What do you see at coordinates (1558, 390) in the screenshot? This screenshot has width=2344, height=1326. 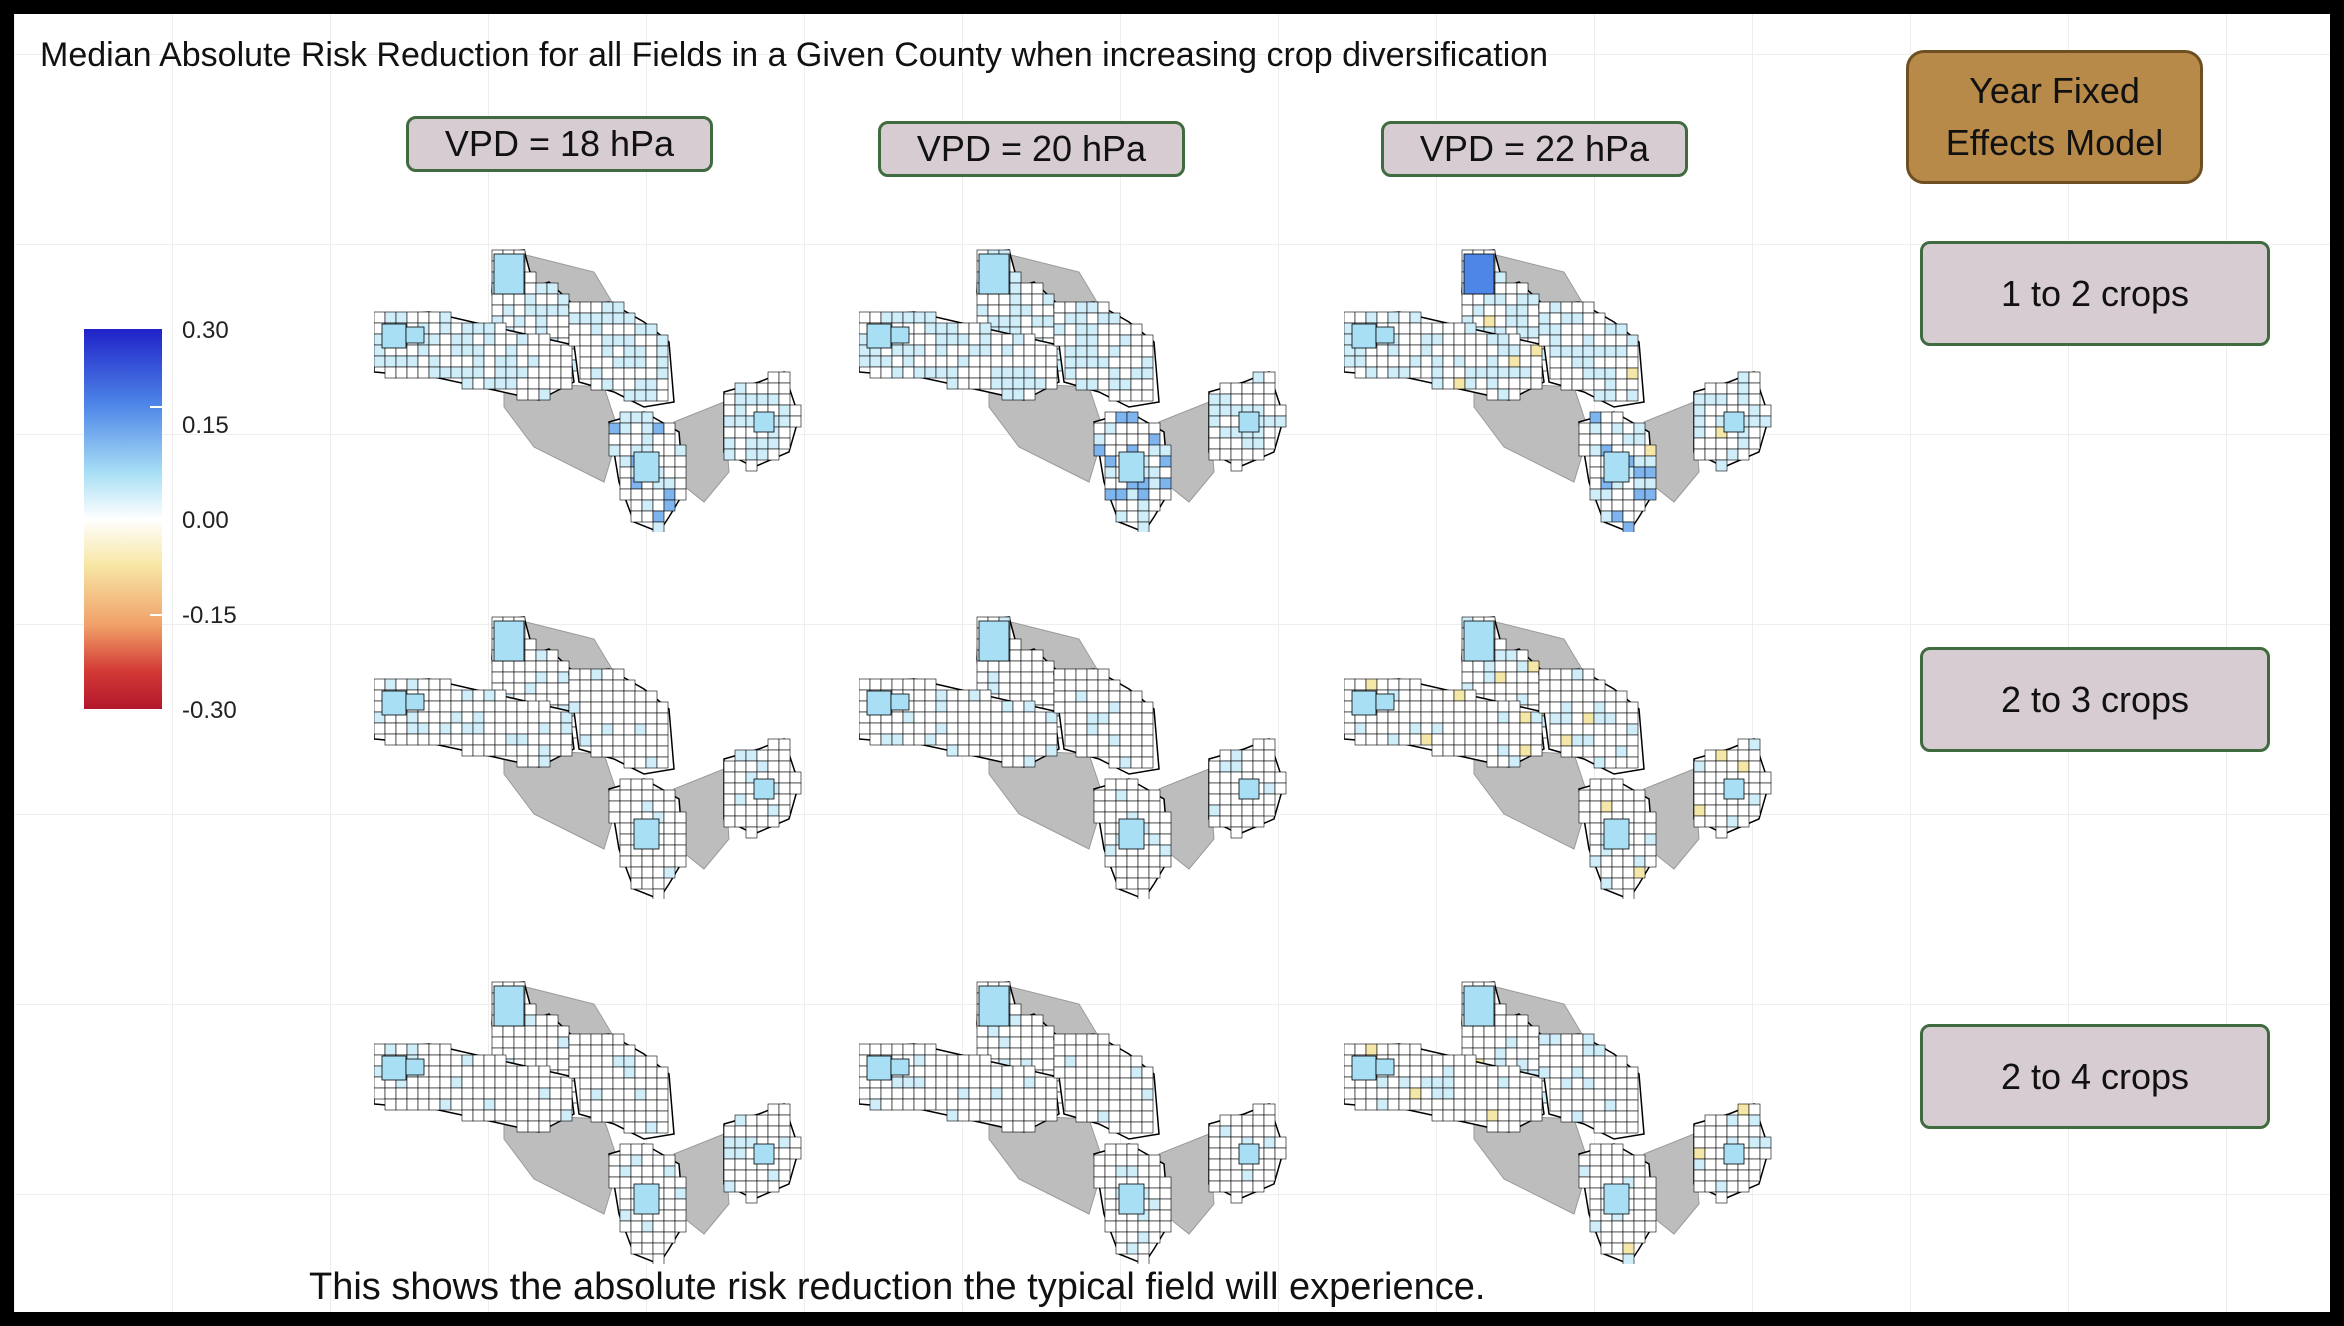 I see `county-map-row1-col3` at bounding box center [1558, 390].